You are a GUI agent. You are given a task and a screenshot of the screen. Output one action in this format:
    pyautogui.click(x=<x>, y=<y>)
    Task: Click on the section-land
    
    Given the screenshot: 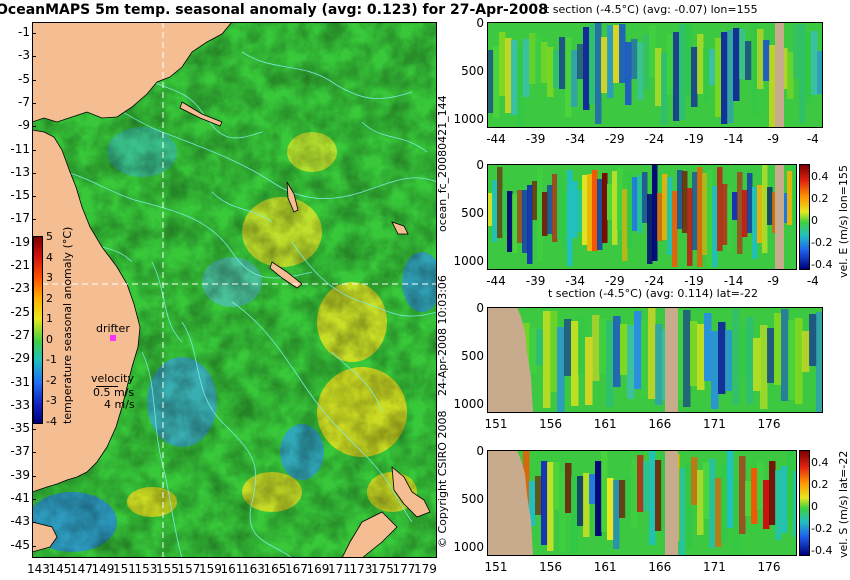 What is the action you would take?
    pyautogui.click(x=510, y=360)
    